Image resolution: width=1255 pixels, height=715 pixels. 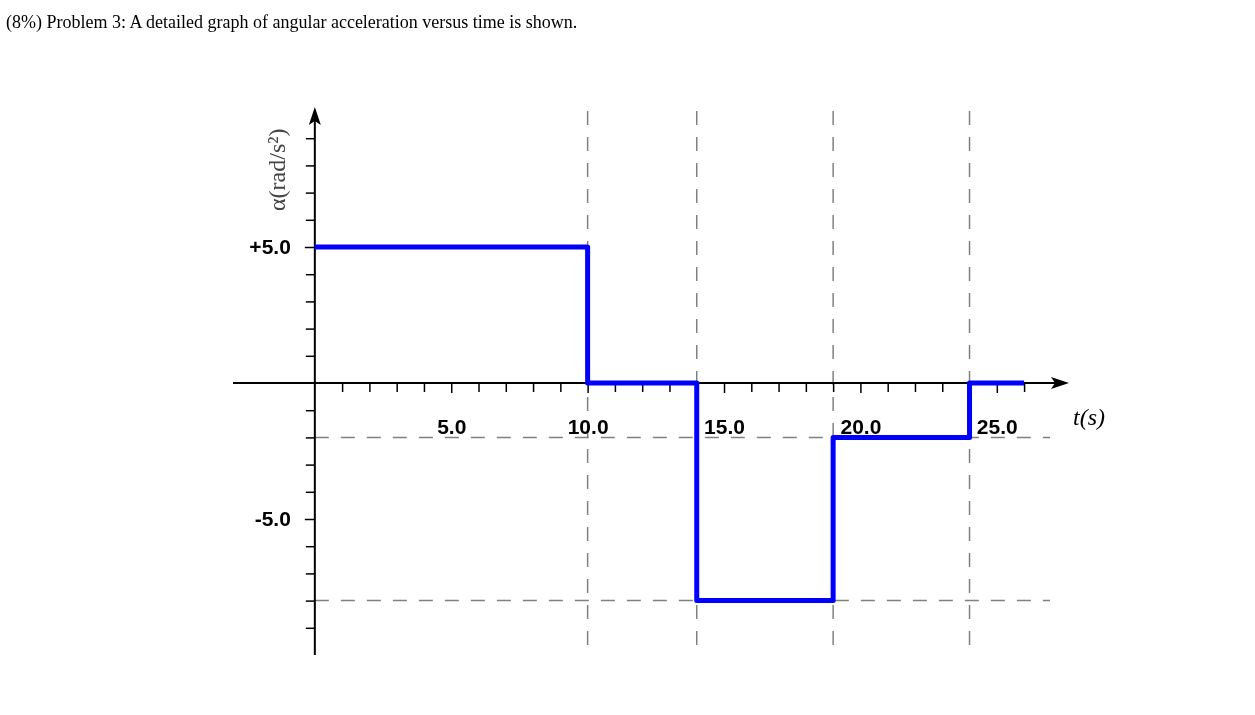 What do you see at coordinates (588, 426) in the screenshot?
I see `x-tick-label: 10.0` at bounding box center [588, 426].